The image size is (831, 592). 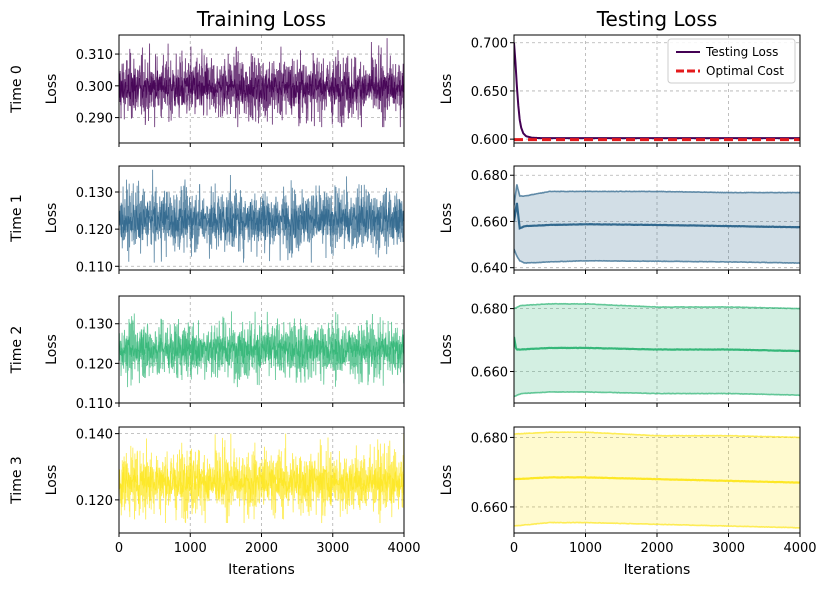 What do you see at coordinates (657, 195) in the screenshot?
I see `test-1-upper-line` at bounding box center [657, 195].